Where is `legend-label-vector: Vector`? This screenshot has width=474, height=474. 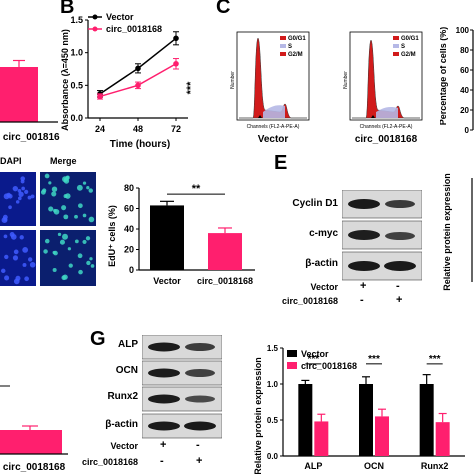 legend-label-vector: Vector is located at coordinates (120, 17).